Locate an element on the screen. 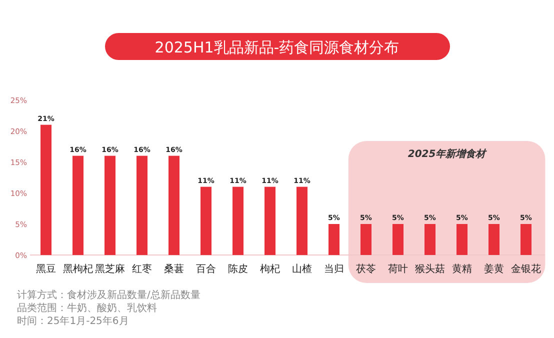 The image size is (554, 338). x-tick-label: 山楂 is located at coordinates (302, 269).